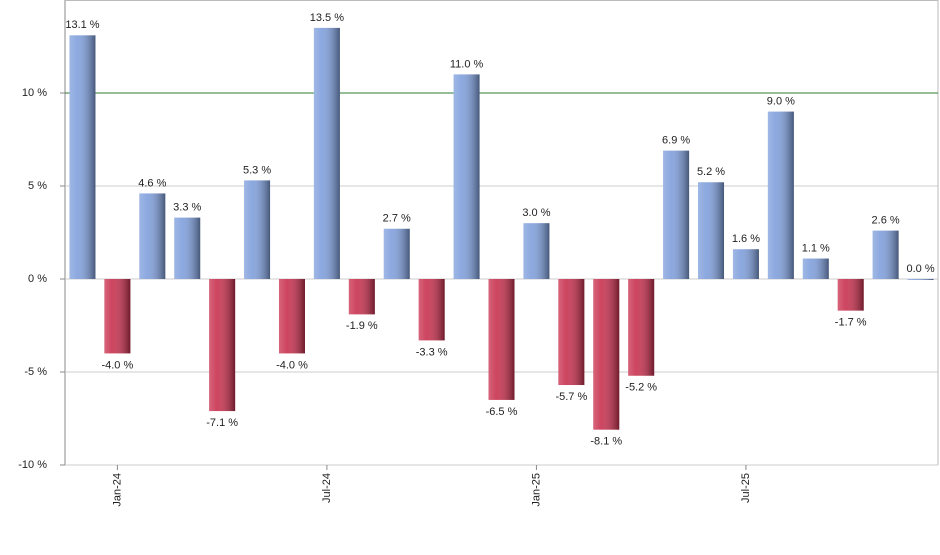 This screenshot has height=555, width=940. I want to click on y-tick-label: 10 %, so click(34, 93).